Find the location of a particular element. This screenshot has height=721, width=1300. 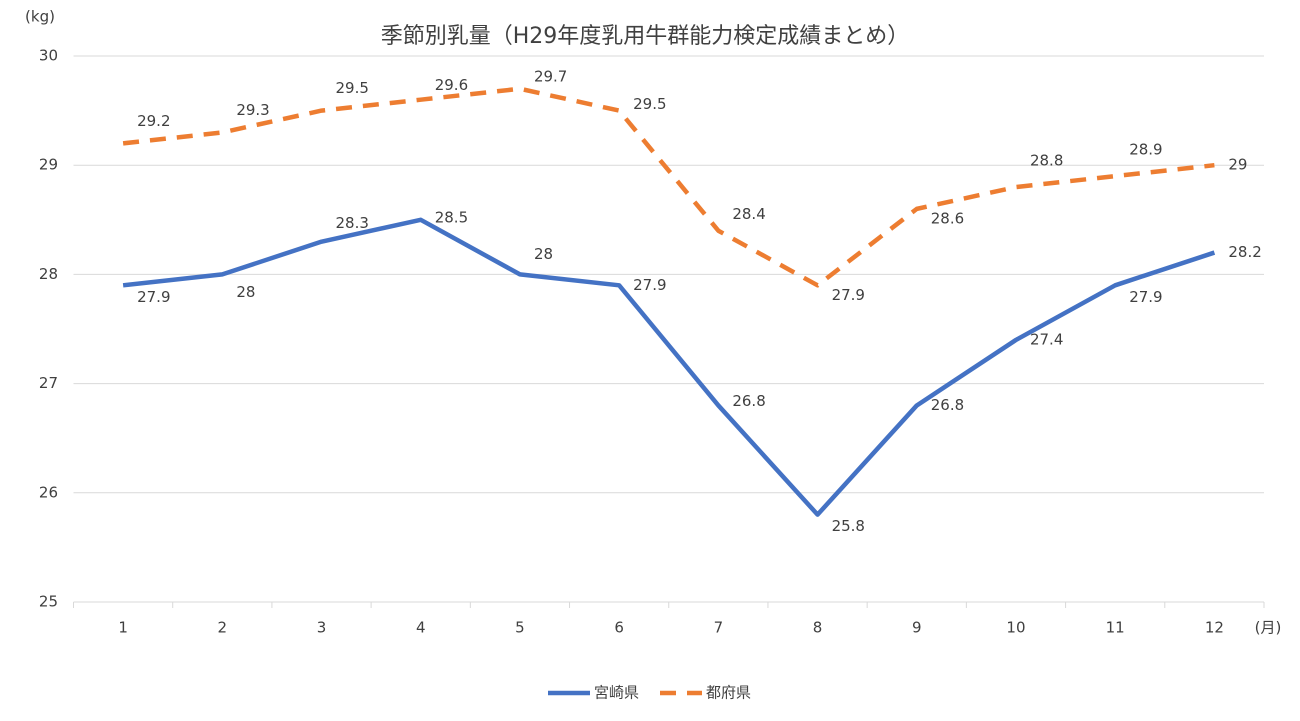

y-tick-label: 28 is located at coordinates (48, 274).